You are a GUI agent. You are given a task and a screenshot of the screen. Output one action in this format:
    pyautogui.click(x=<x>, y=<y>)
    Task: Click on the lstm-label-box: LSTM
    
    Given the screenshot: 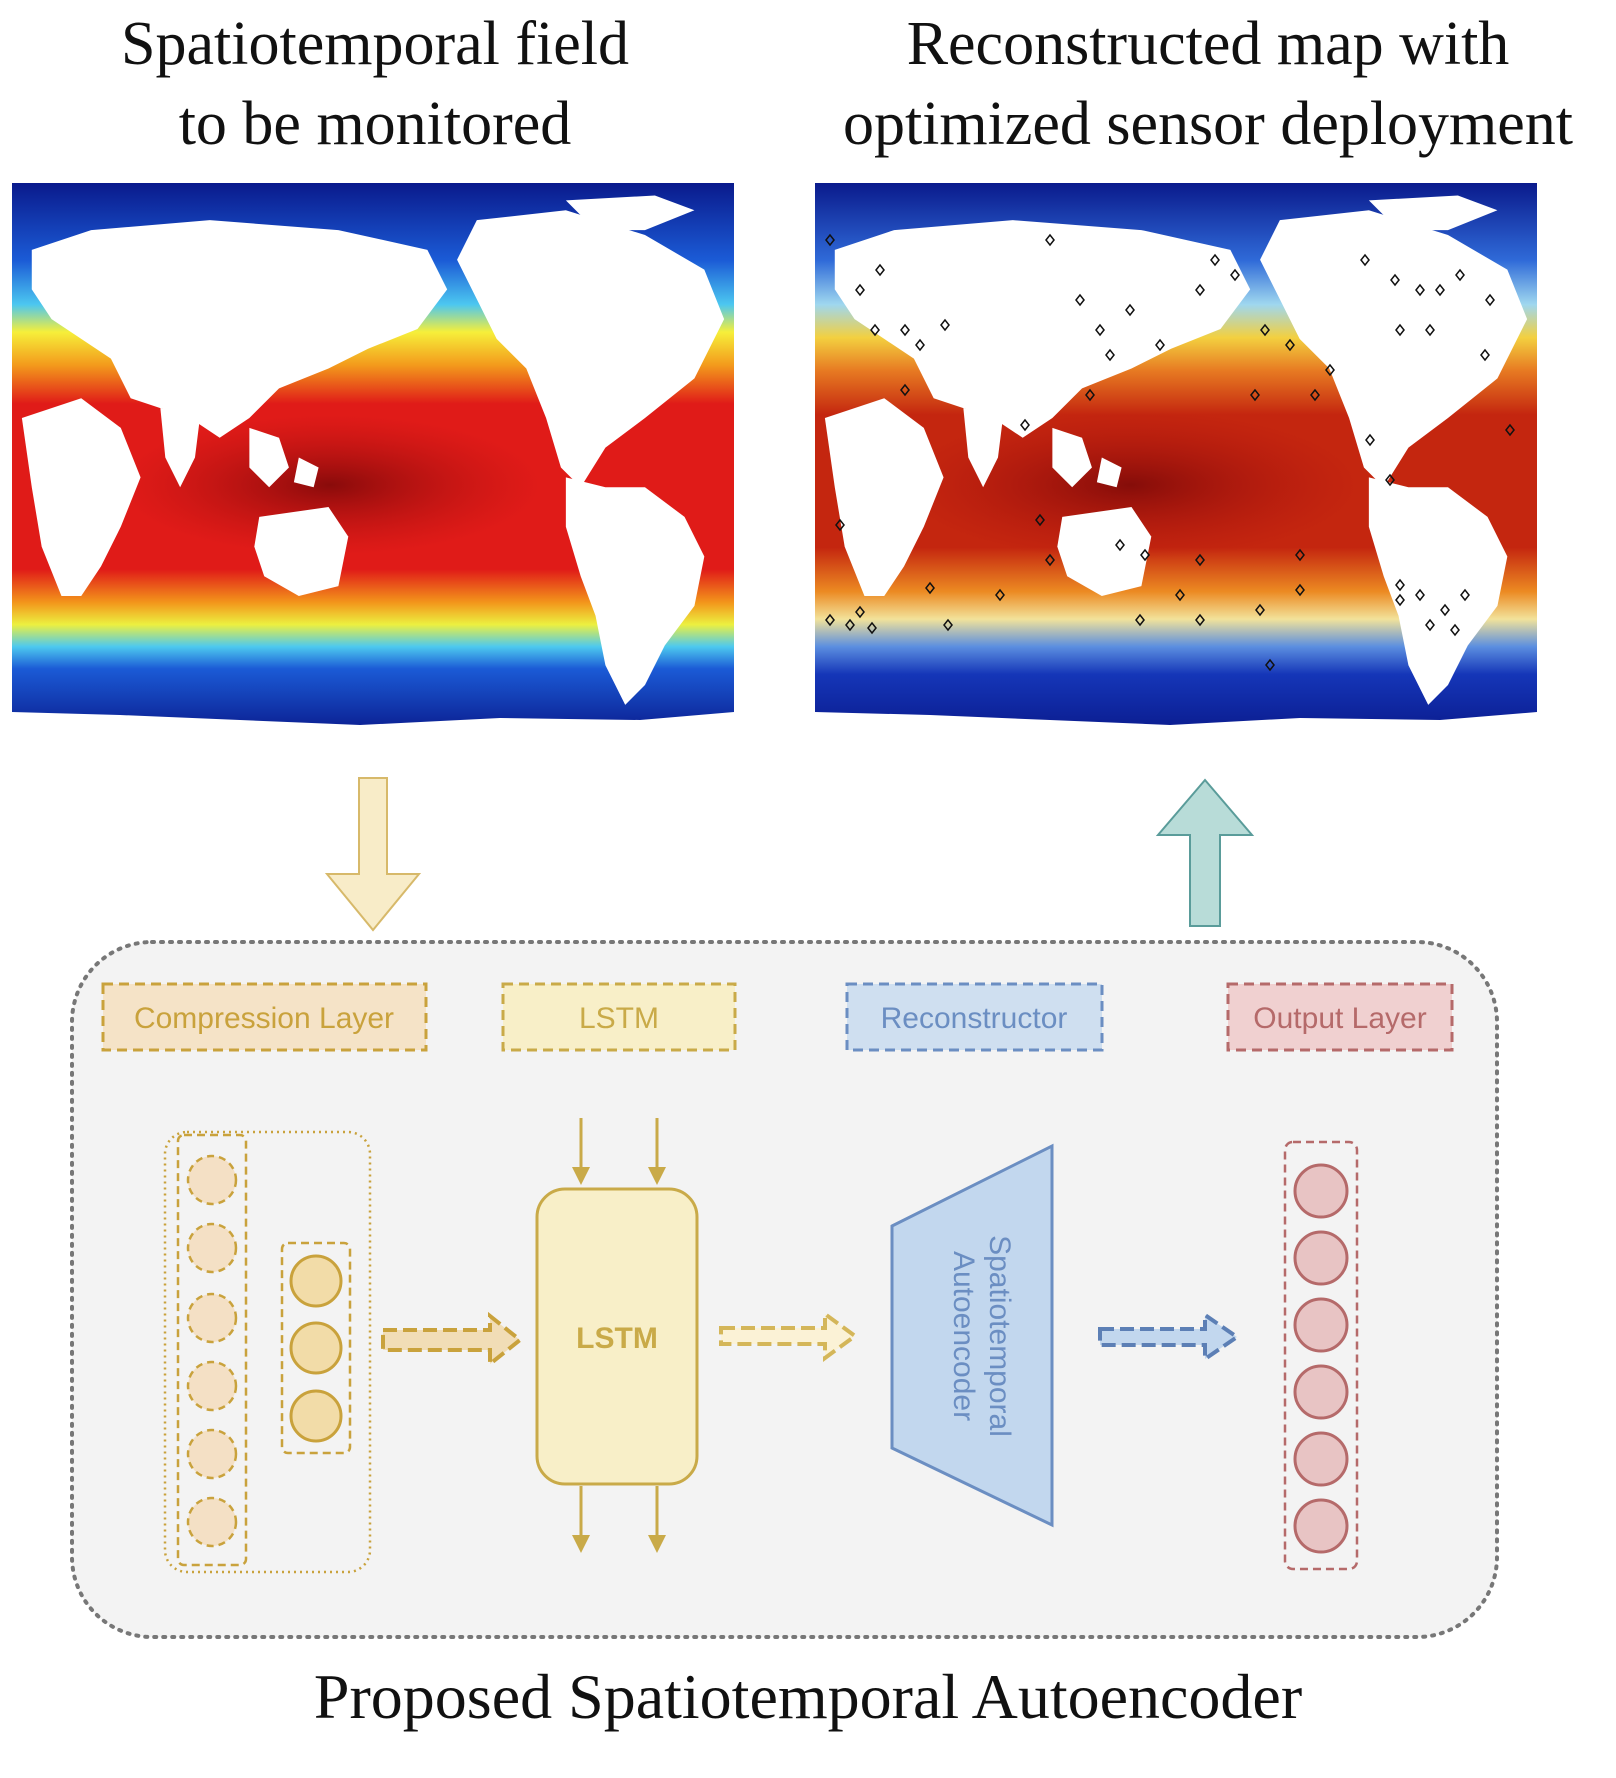 What is the action you would take?
    pyautogui.click(x=619, y=1017)
    